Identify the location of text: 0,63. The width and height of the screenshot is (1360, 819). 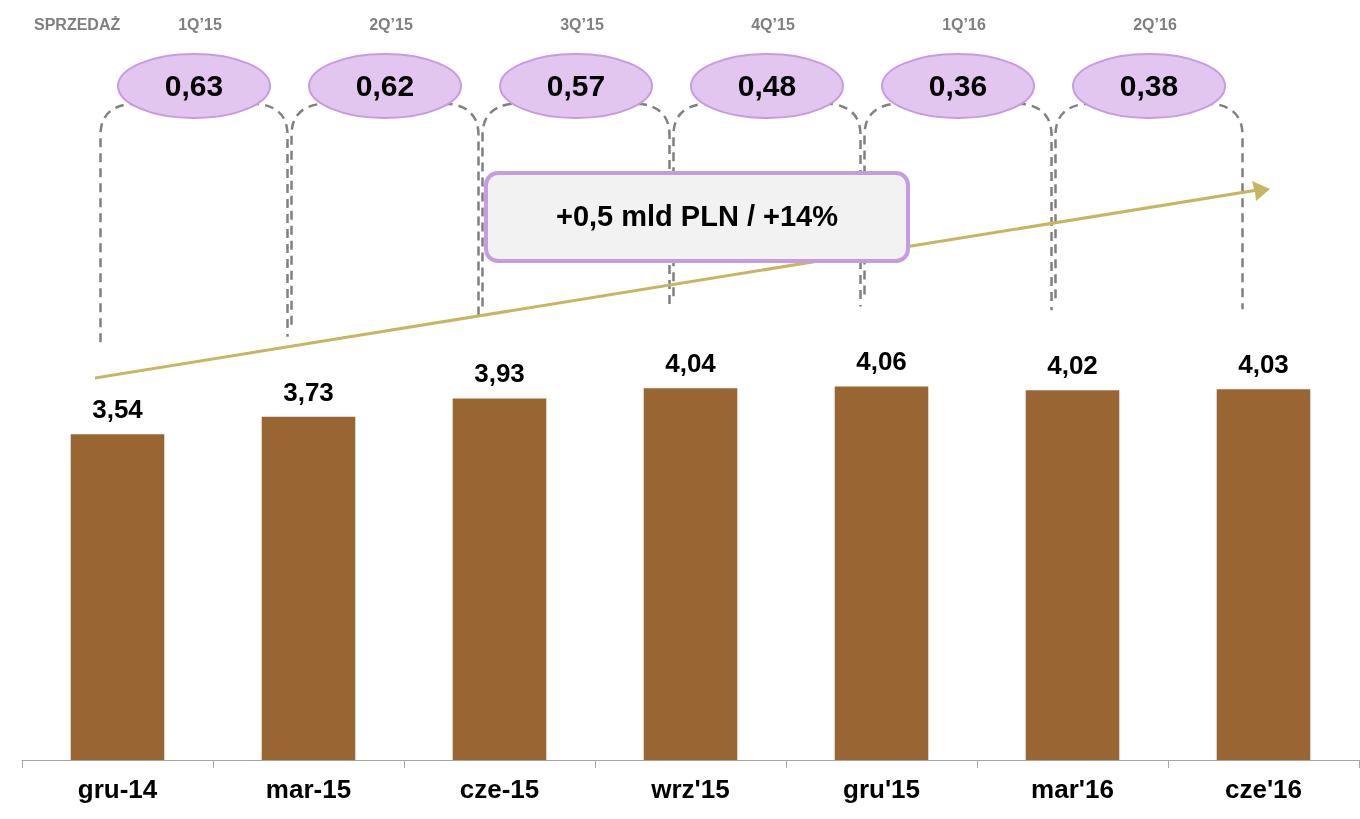
(194, 85).